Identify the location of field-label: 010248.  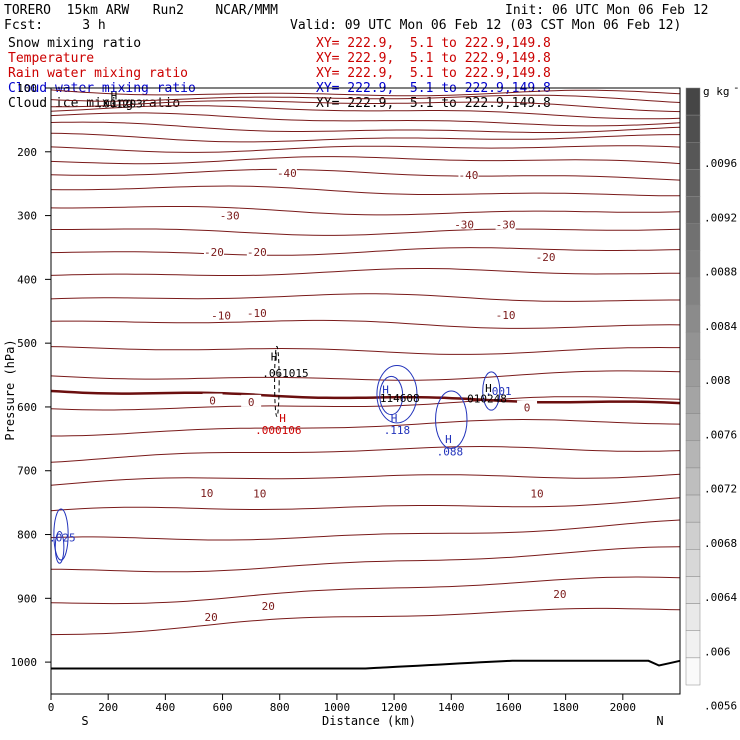
(487, 399).